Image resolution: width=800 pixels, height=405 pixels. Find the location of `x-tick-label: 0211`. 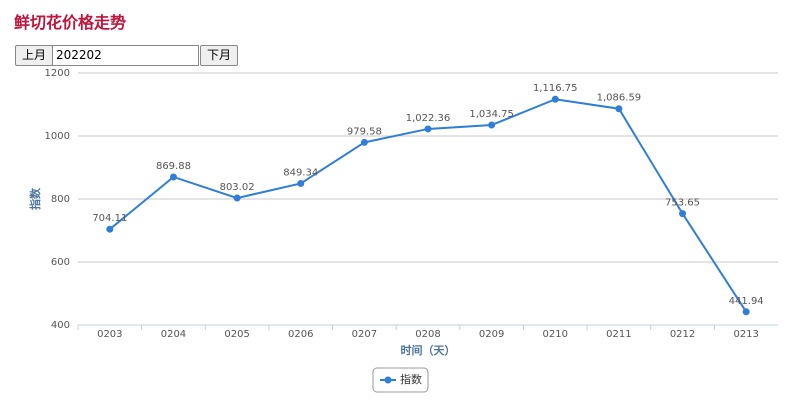

x-tick-label: 0211 is located at coordinates (618, 334).